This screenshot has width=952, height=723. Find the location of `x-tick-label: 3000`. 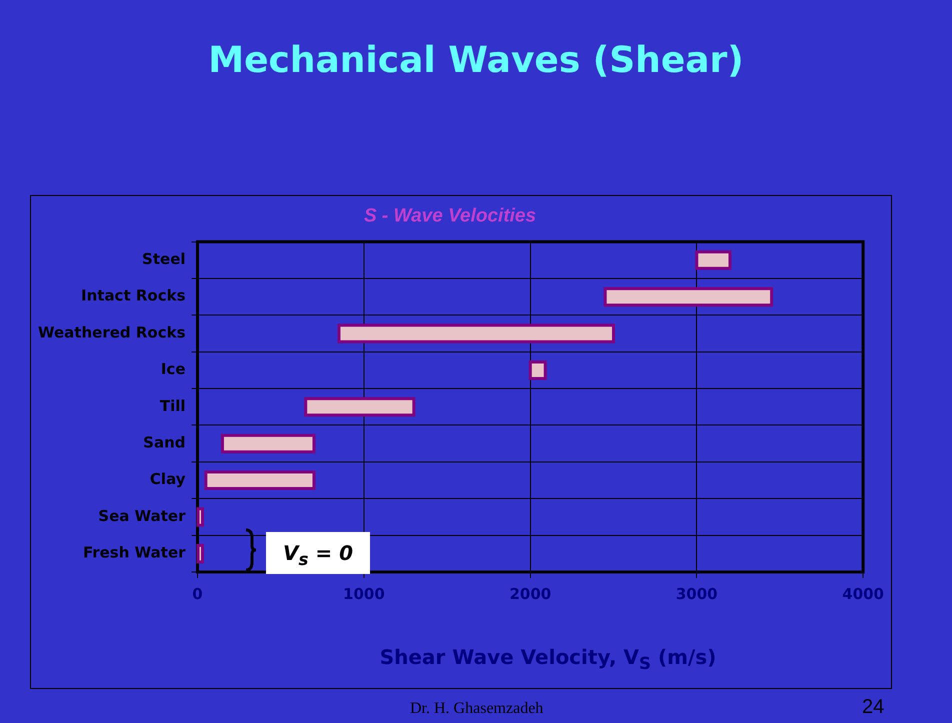

x-tick-label: 3000 is located at coordinates (697, 593).